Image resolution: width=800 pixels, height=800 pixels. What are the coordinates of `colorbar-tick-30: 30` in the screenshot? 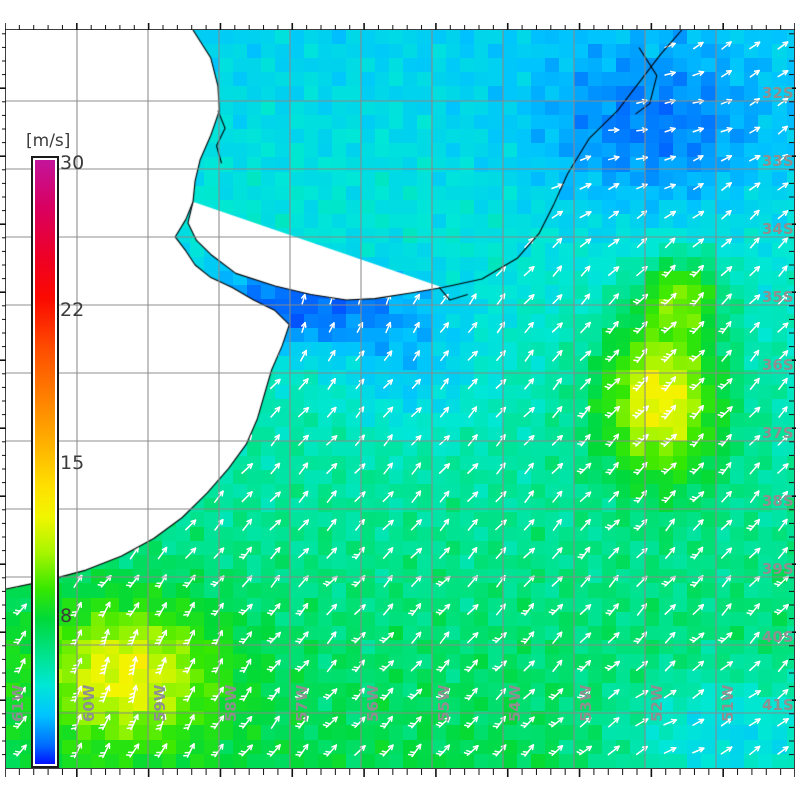 It's located at (72, 163).